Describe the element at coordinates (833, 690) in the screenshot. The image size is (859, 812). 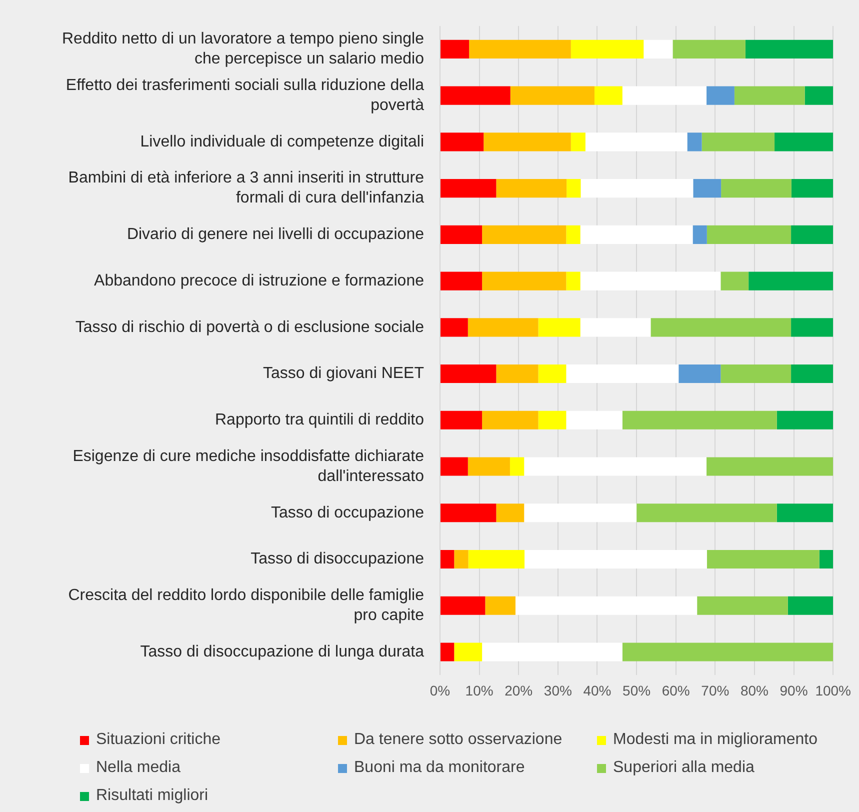
I see `x-tick-label: 100%` at that location.